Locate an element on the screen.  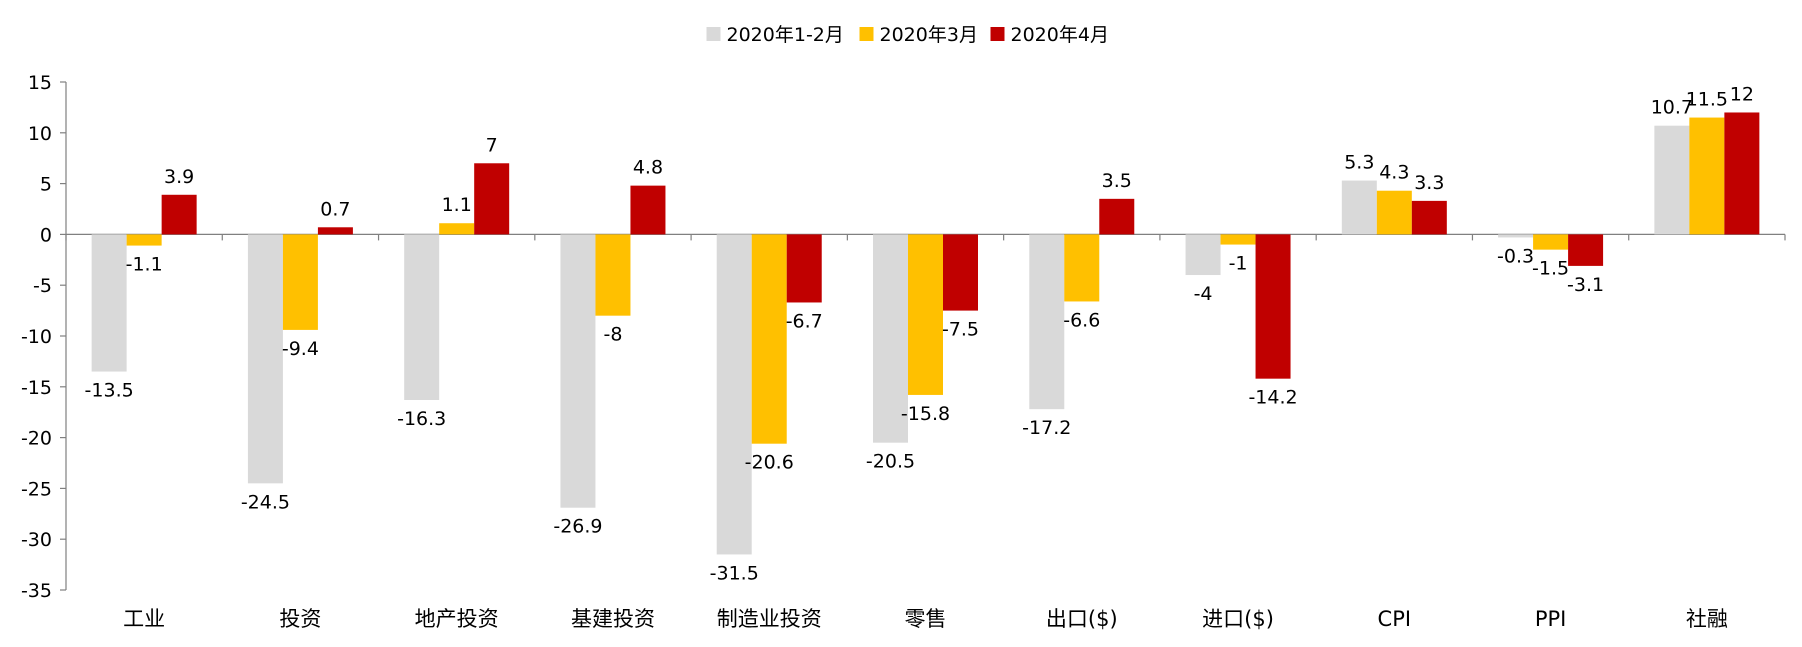
y-tick-label: -20 is located at coordinates (36, 439).